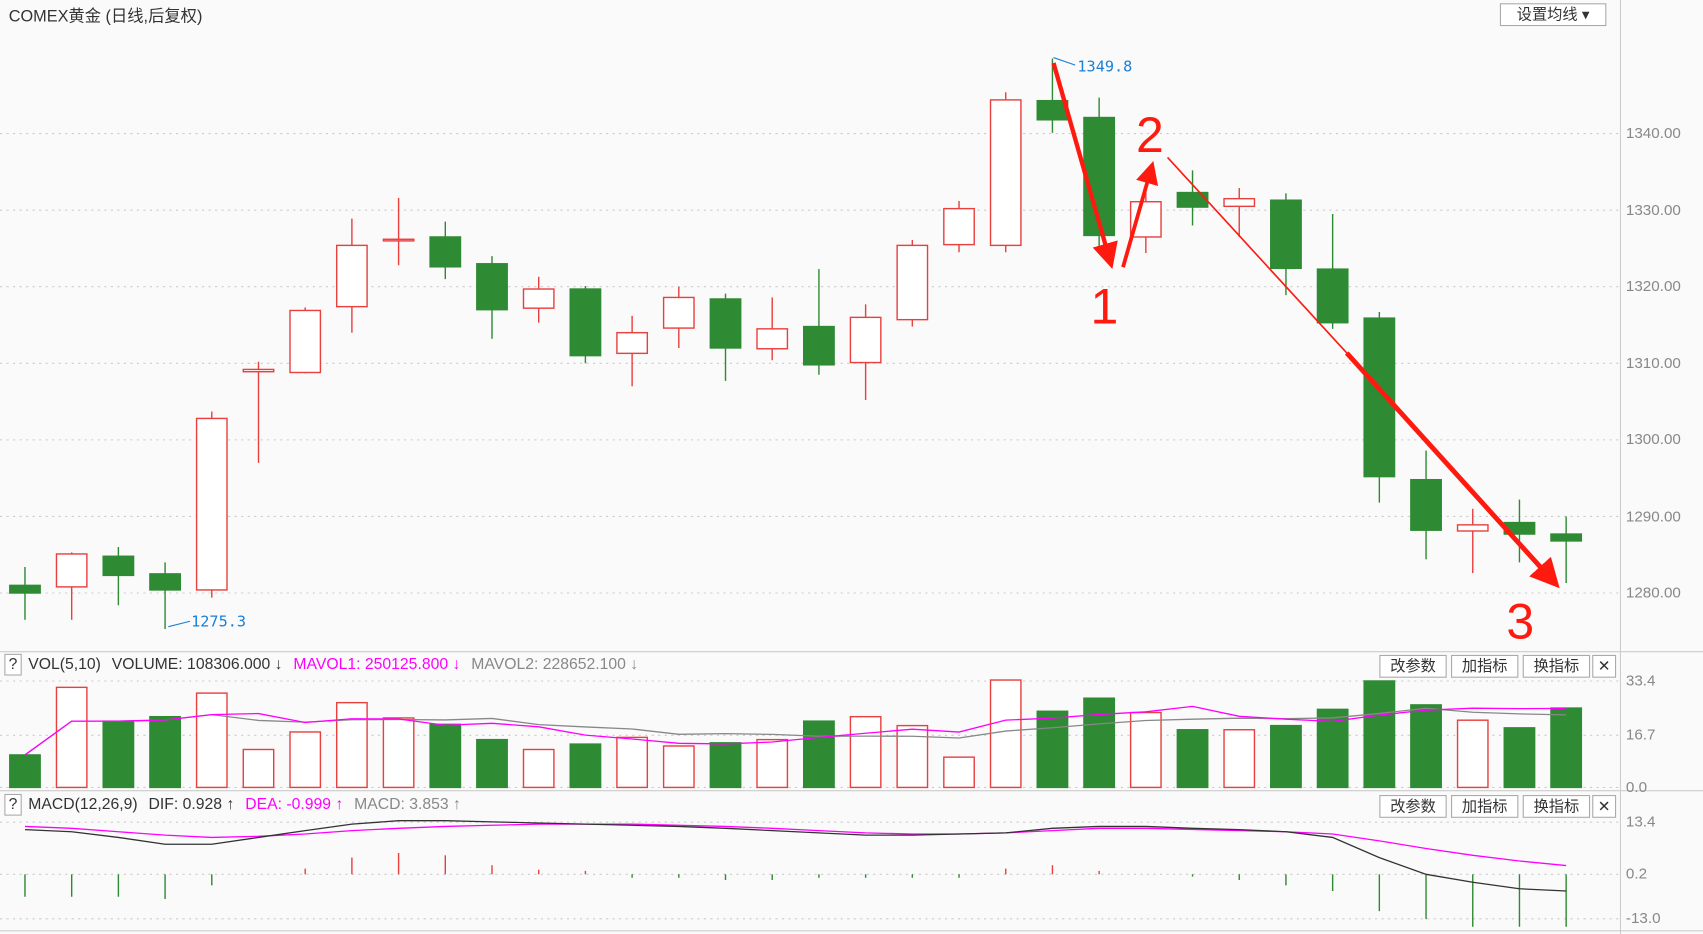 This screenshot has width=1703, height=934. I want to click on chart-title: COMEX黄金 (日线,后复权), so click(105, 17).